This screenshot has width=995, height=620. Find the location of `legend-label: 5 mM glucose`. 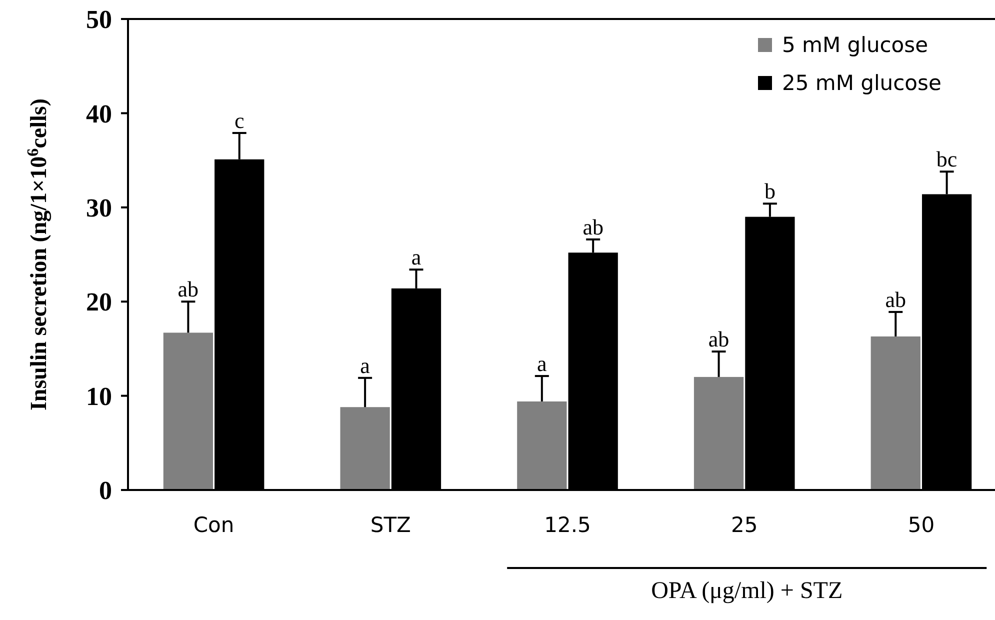

legend-label: 5 mM glucose is located at coordinates (855, 45).